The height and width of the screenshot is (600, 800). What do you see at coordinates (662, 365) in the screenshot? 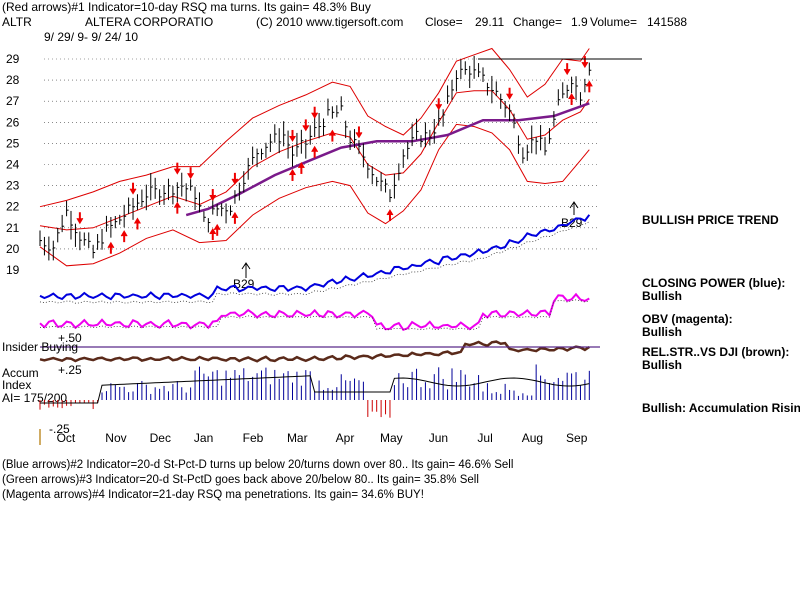
I see `relstr-value: Bullish` at bounding box center [662, 365].